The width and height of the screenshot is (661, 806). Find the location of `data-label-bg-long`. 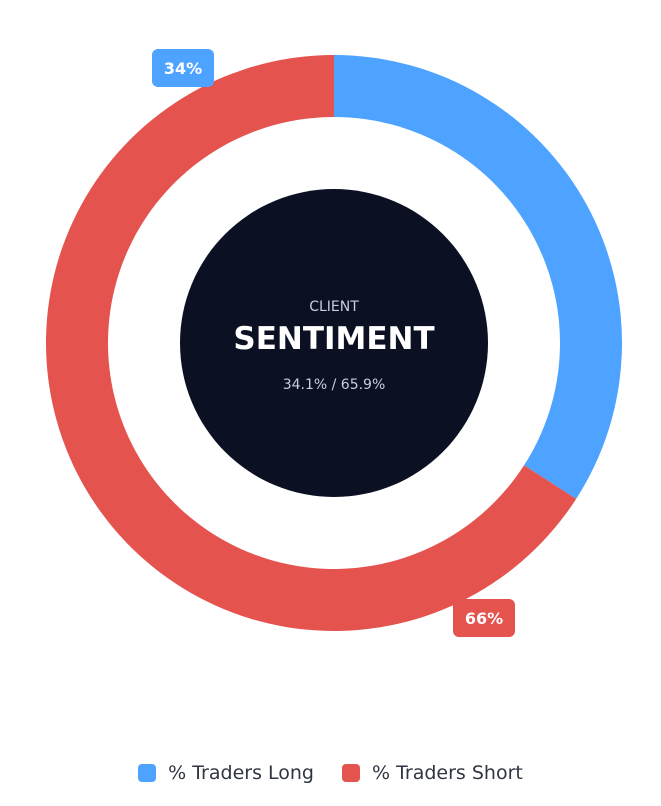

data-label-bg-long is located at coordinates (183, 68).